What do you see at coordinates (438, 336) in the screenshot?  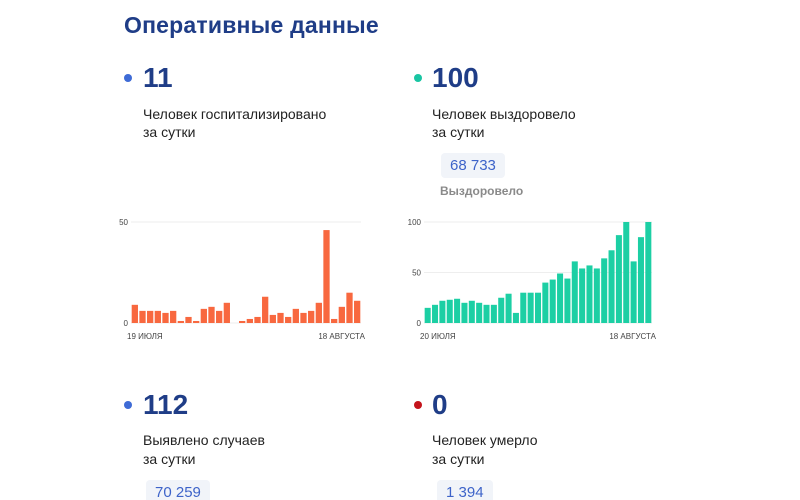 I see `x-start-label: 20 ИЮЛЯ` at bounding box center [438, 336].